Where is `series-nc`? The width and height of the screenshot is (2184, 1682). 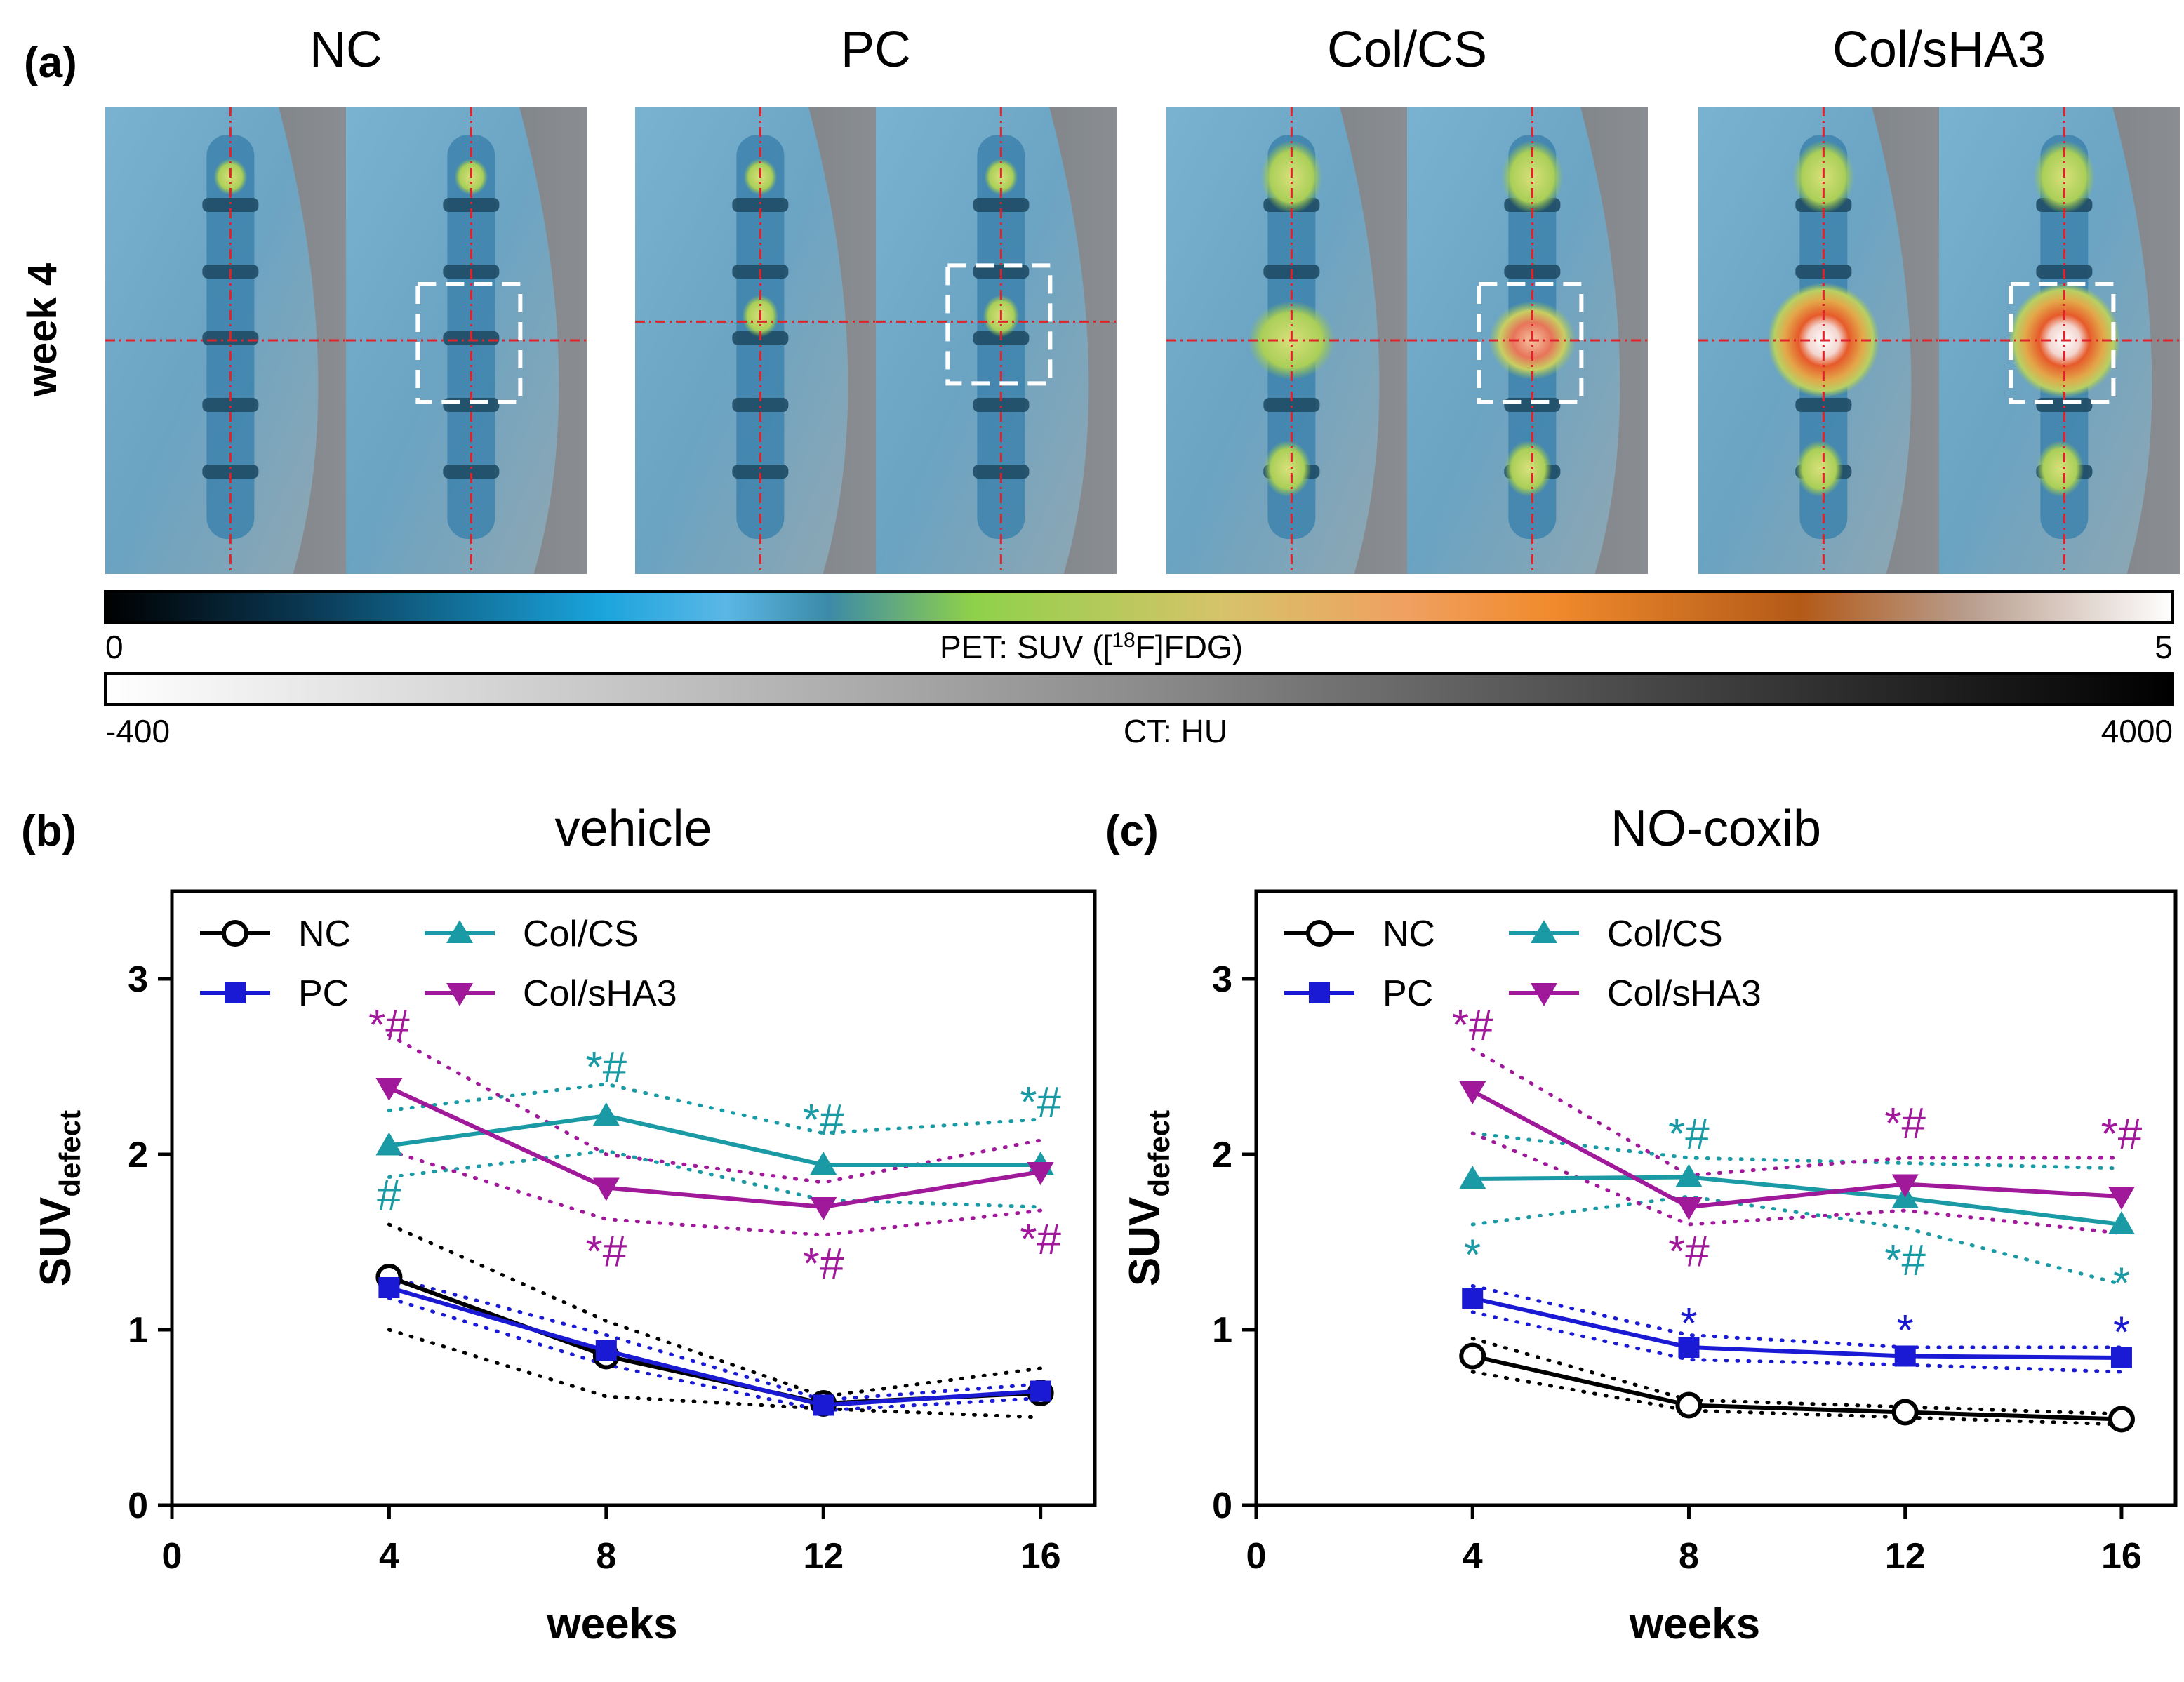 series-nc is located at coordinates (715, 1321).